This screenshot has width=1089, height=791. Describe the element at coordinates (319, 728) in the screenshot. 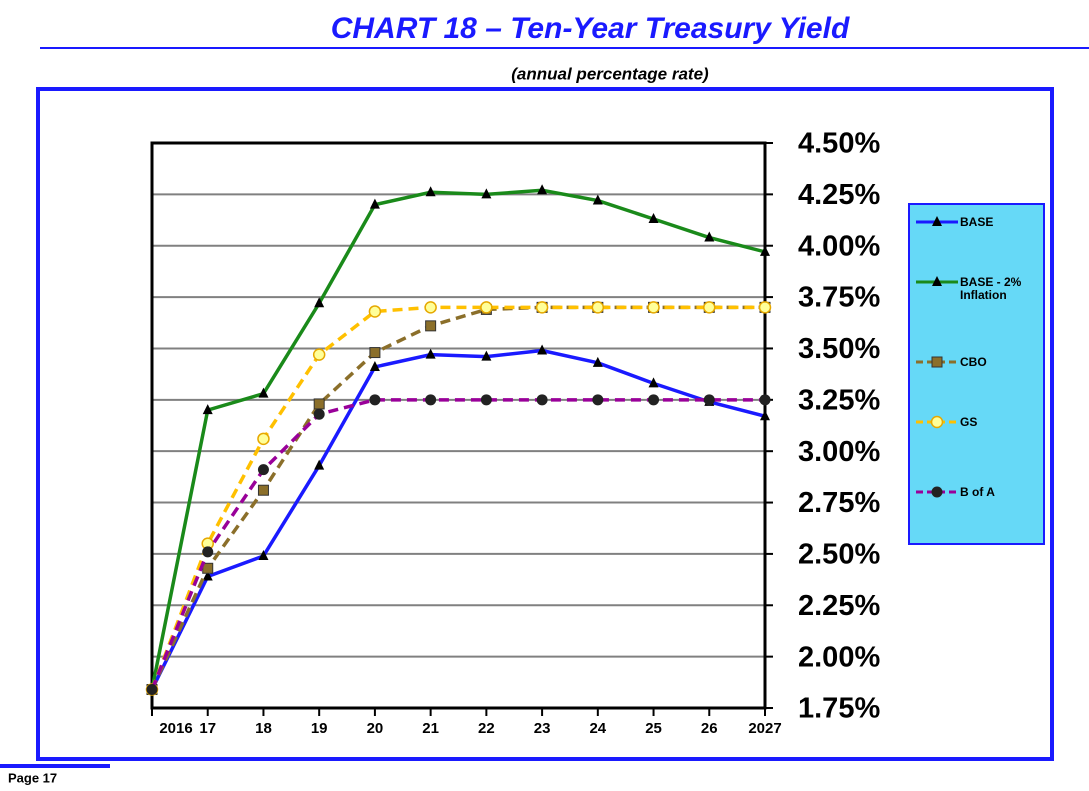

I see `x-tick-label: 19` at that location.